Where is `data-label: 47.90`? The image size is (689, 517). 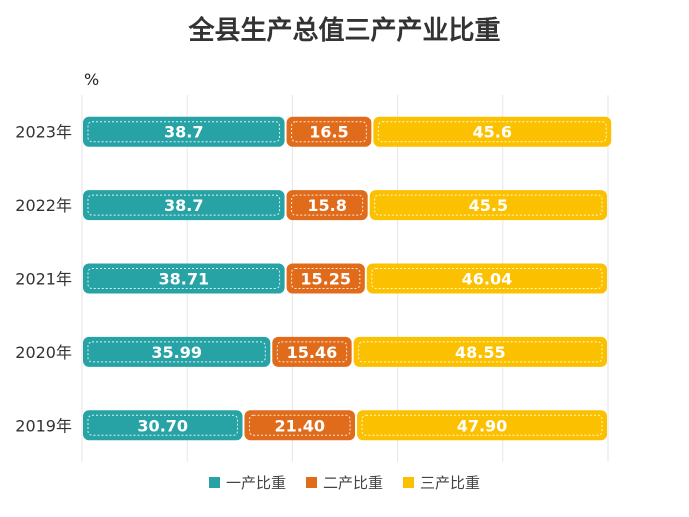 data-label: 47.90 is located at coordinates (482, 425).